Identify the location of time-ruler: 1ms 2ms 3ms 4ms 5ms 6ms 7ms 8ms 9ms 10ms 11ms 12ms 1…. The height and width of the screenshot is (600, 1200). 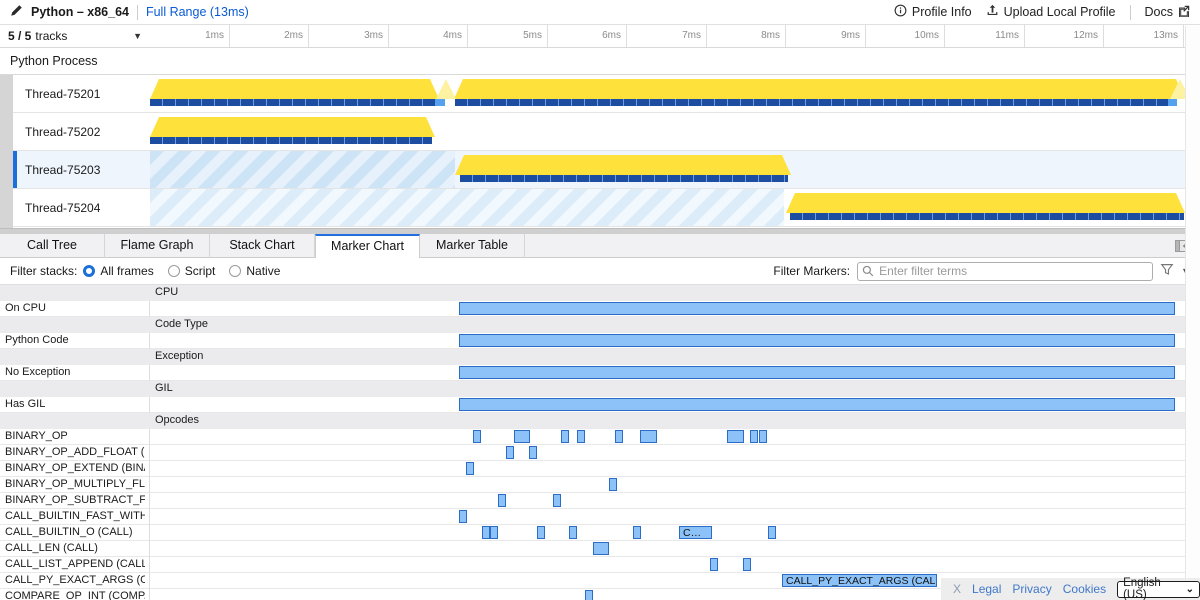
(667, 36).